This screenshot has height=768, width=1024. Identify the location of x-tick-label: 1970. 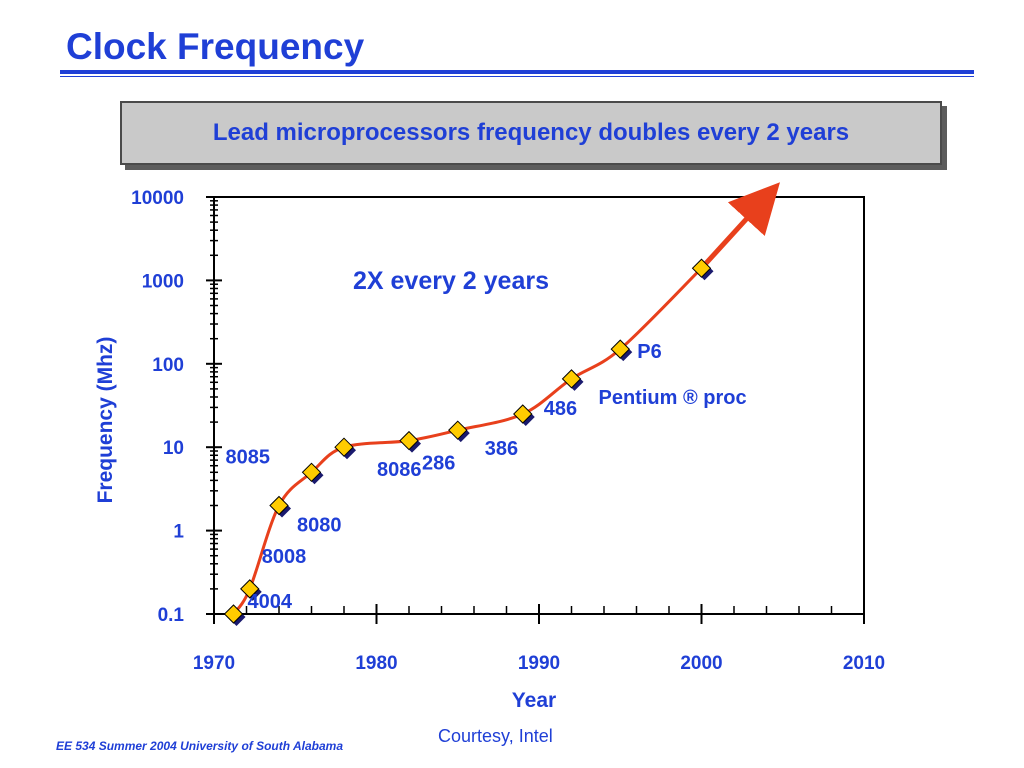
(214, 663).